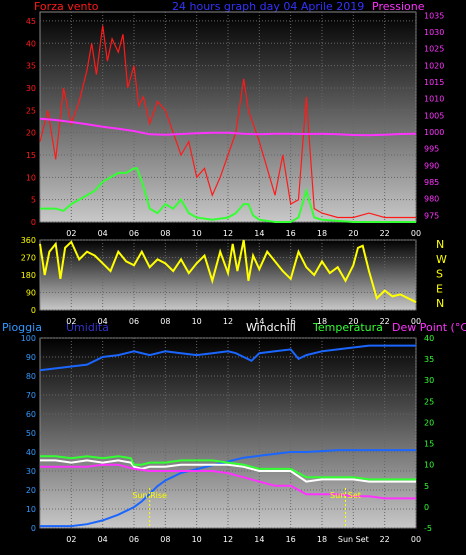 The image size is (466, 555). I want to click on y-tick-left: 60, so click(31, 414).